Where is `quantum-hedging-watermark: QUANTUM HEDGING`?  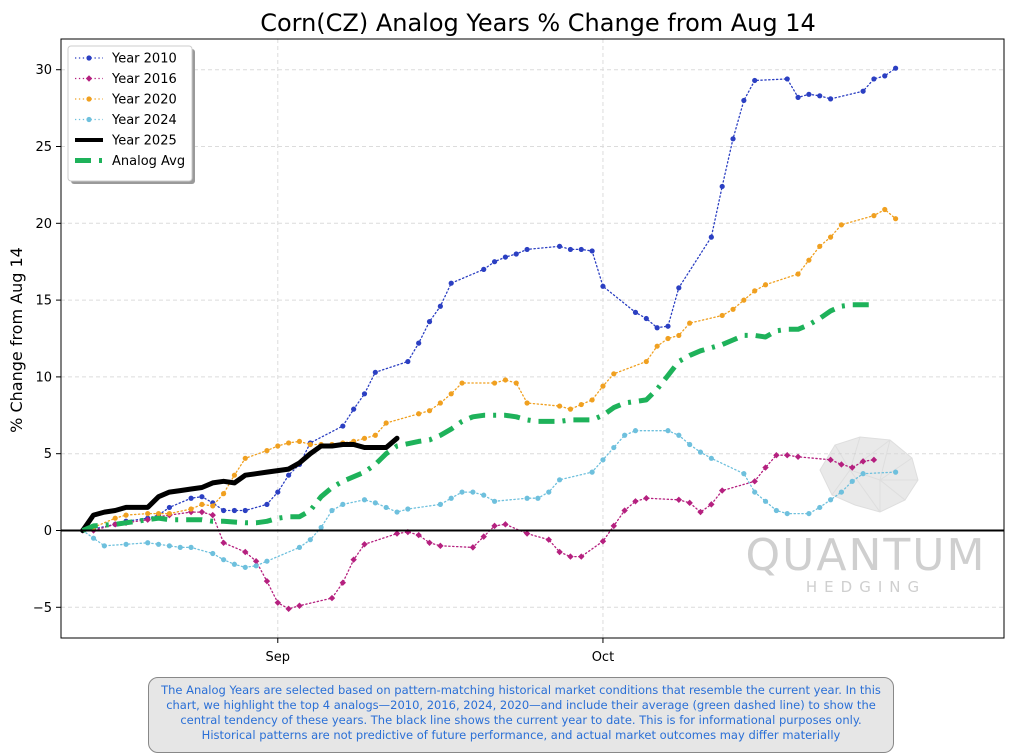
quantum-hedging-watermark: QUANTUM HEDGING is located at coordinates (866, 516).